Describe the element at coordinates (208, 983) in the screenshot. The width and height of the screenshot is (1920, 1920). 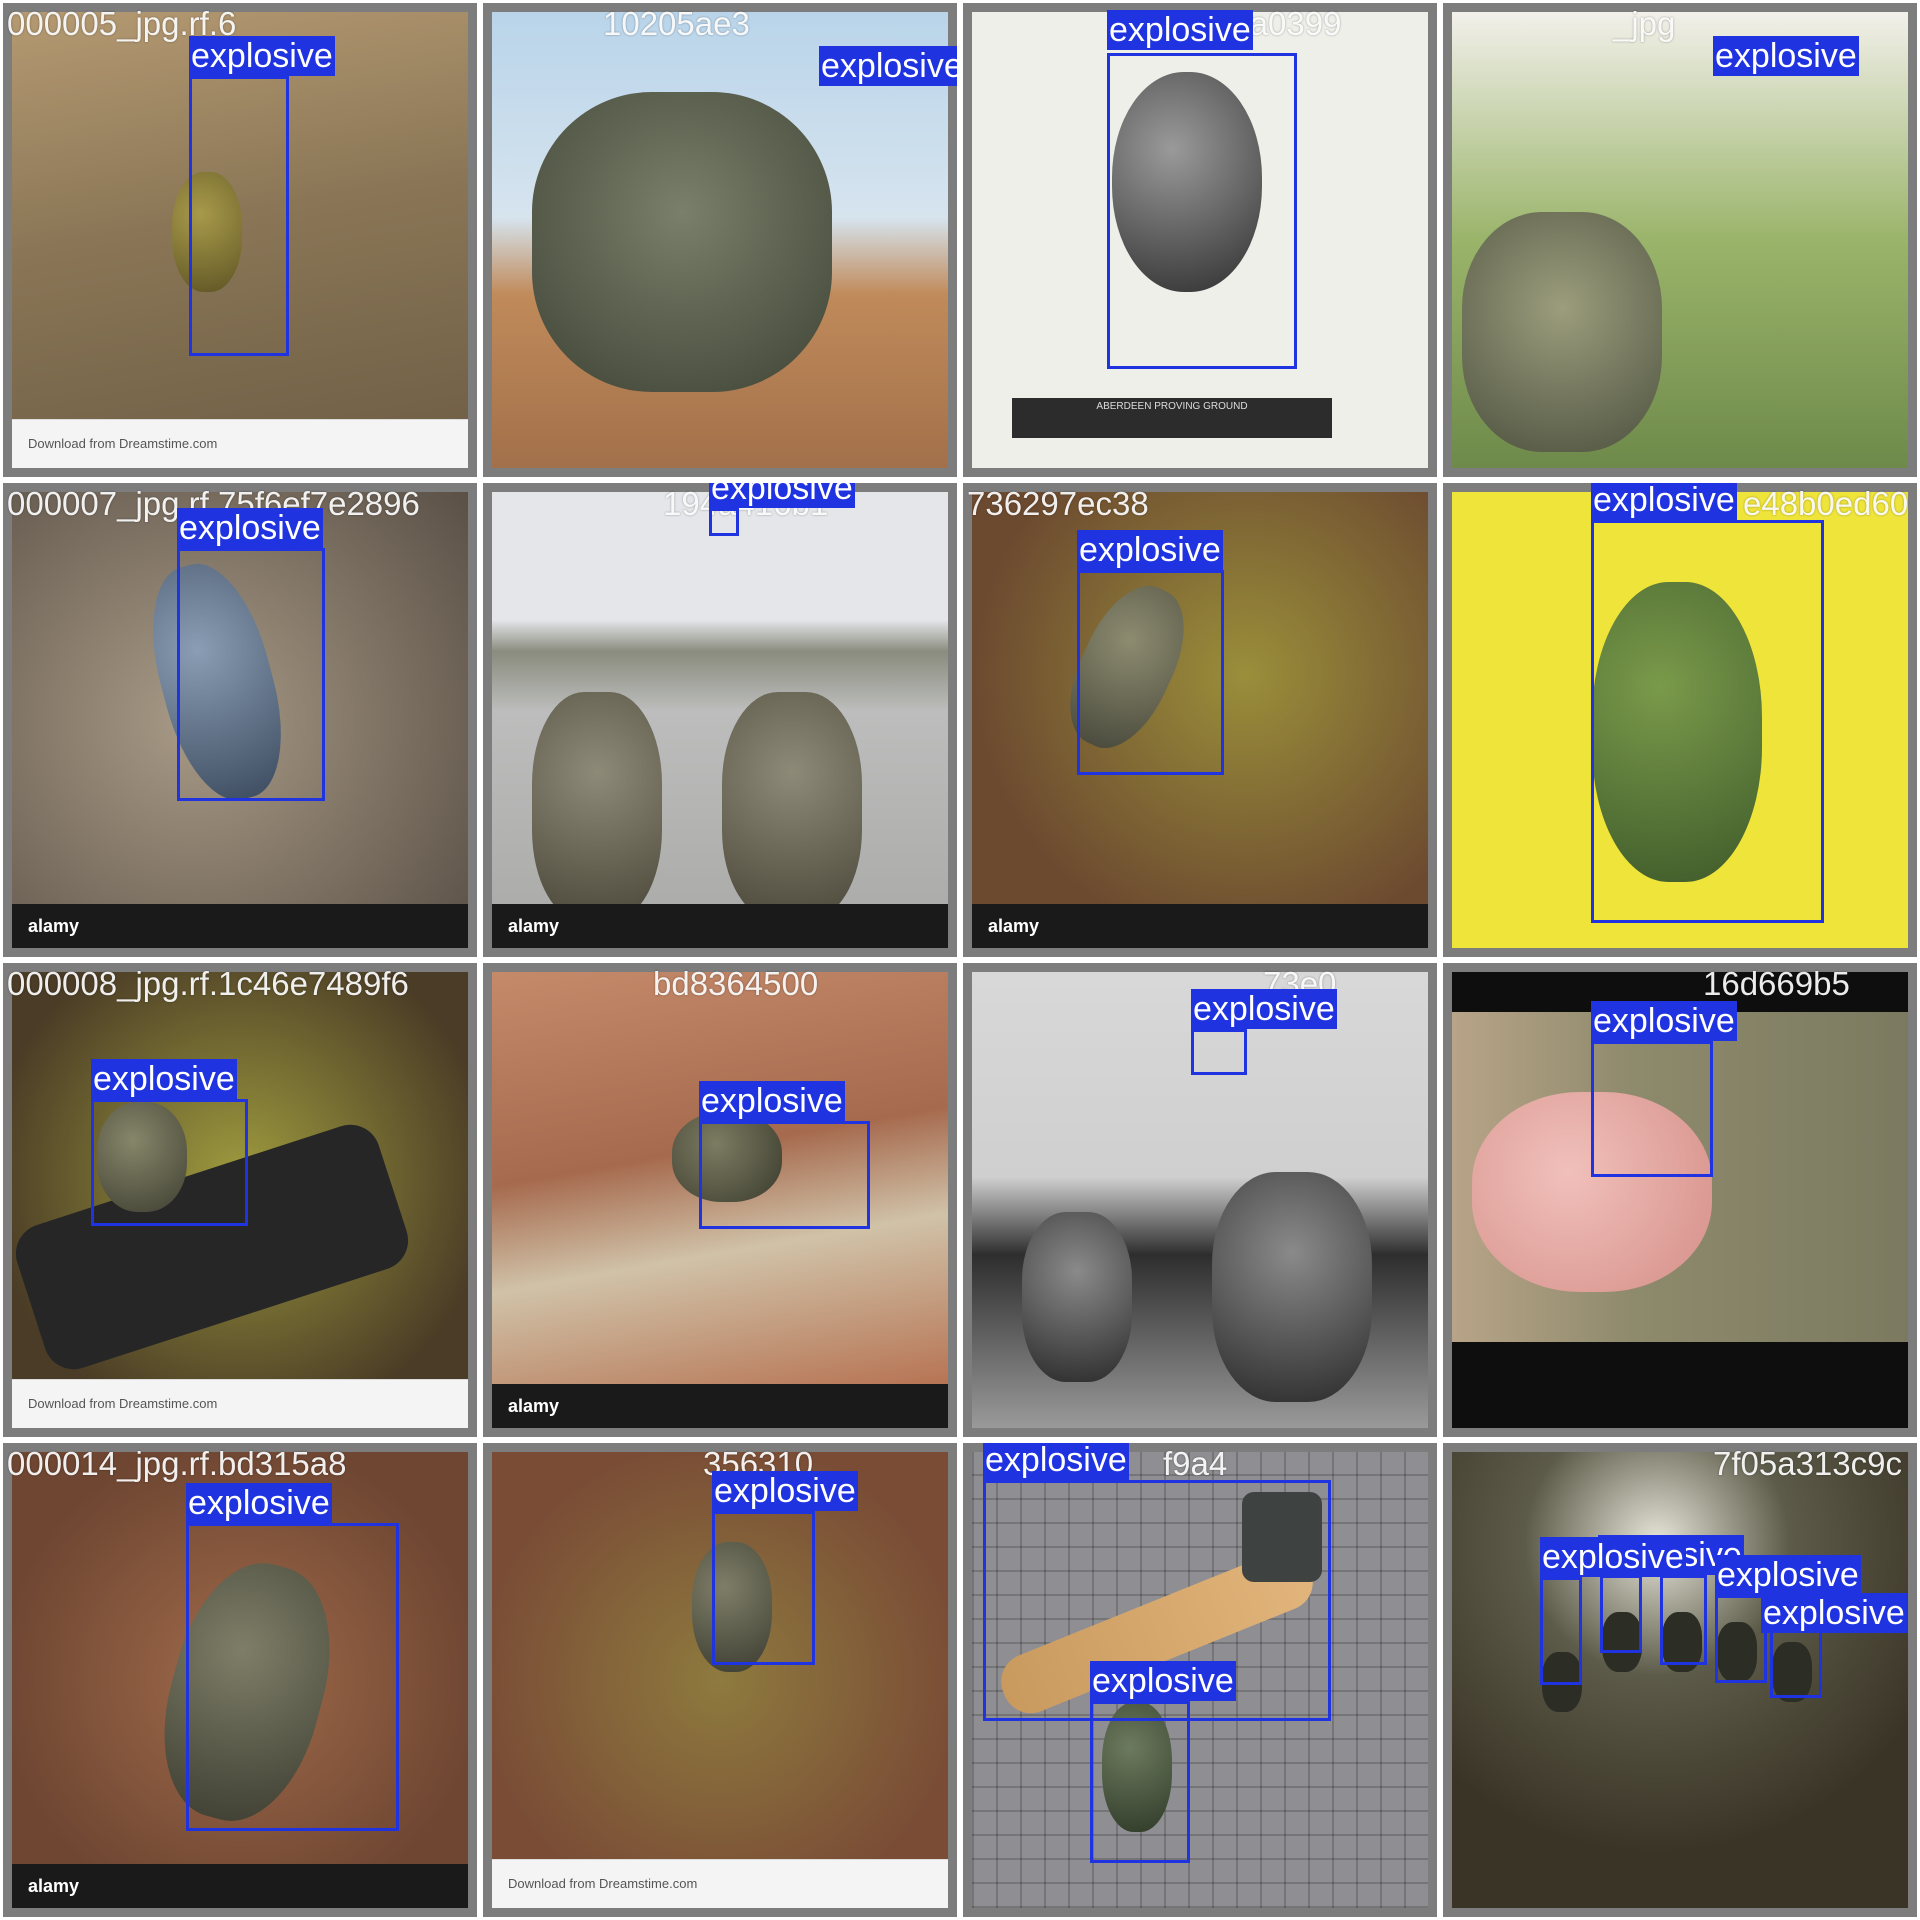
I see `tile-filename: 000008_jpg.rf.1c46e7489f6` at that location.